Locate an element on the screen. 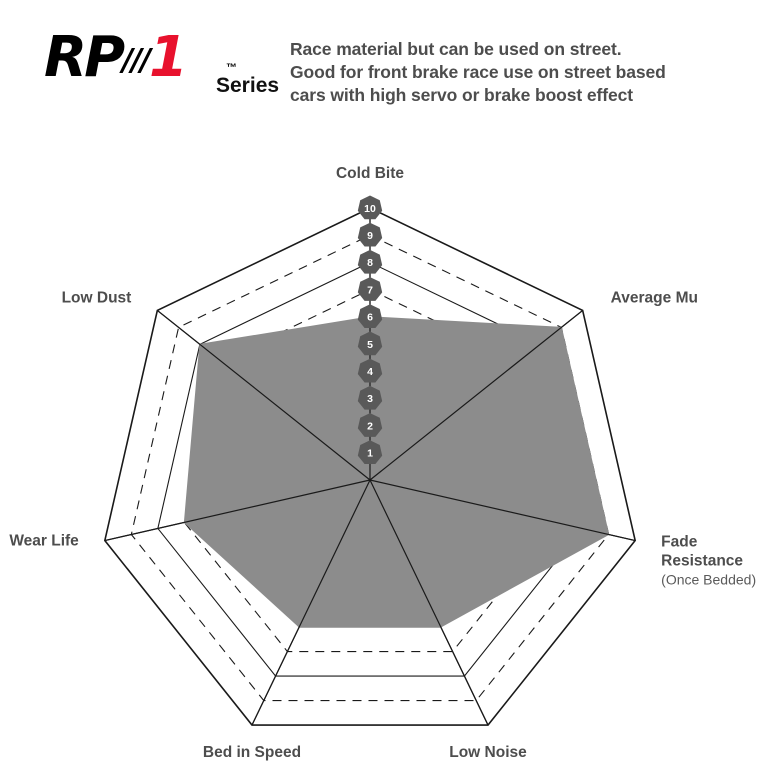  svg-text: 1 is located at coordinates (370, 454).